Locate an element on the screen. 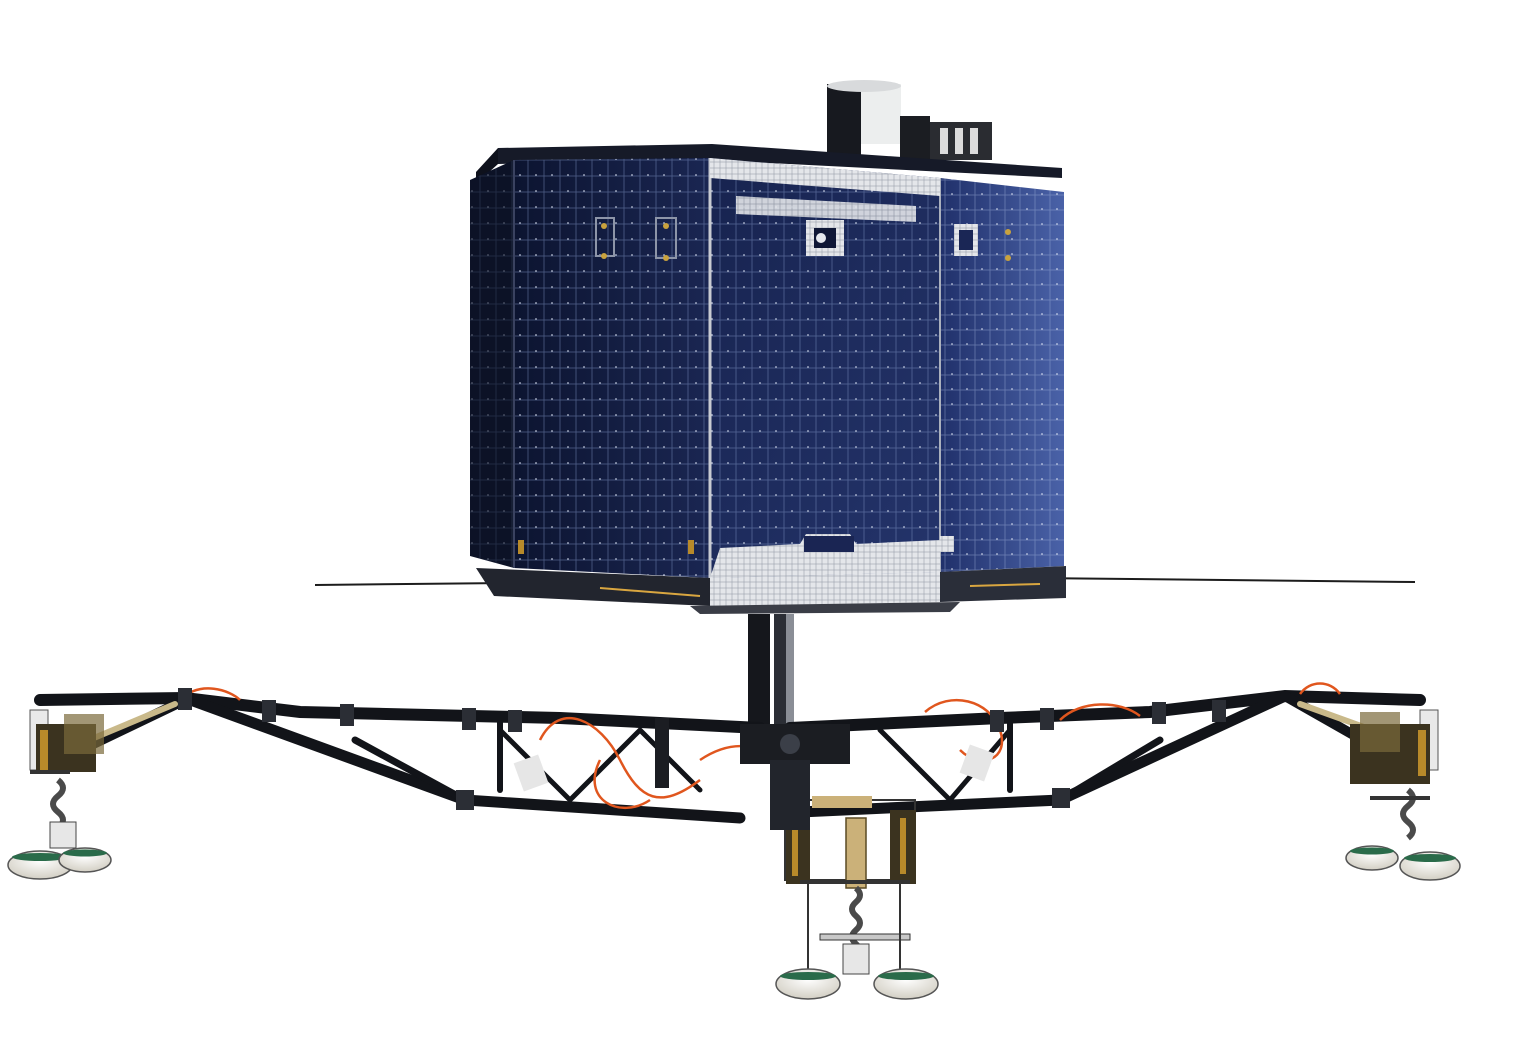 The width and height of the screenshot is (1515, 1045). base-band is located at coordinates (771, 590).